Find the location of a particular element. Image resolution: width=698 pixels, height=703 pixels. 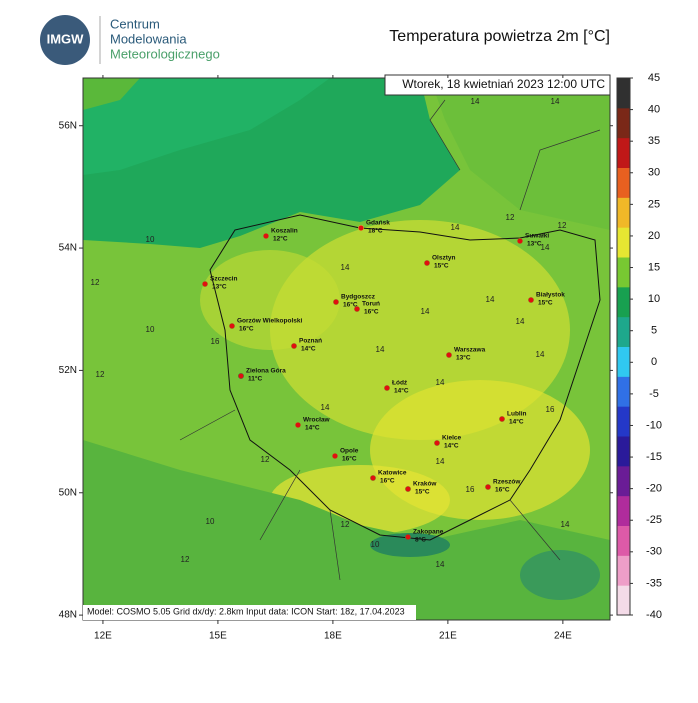

time-box is located at coordinates (497, 85).